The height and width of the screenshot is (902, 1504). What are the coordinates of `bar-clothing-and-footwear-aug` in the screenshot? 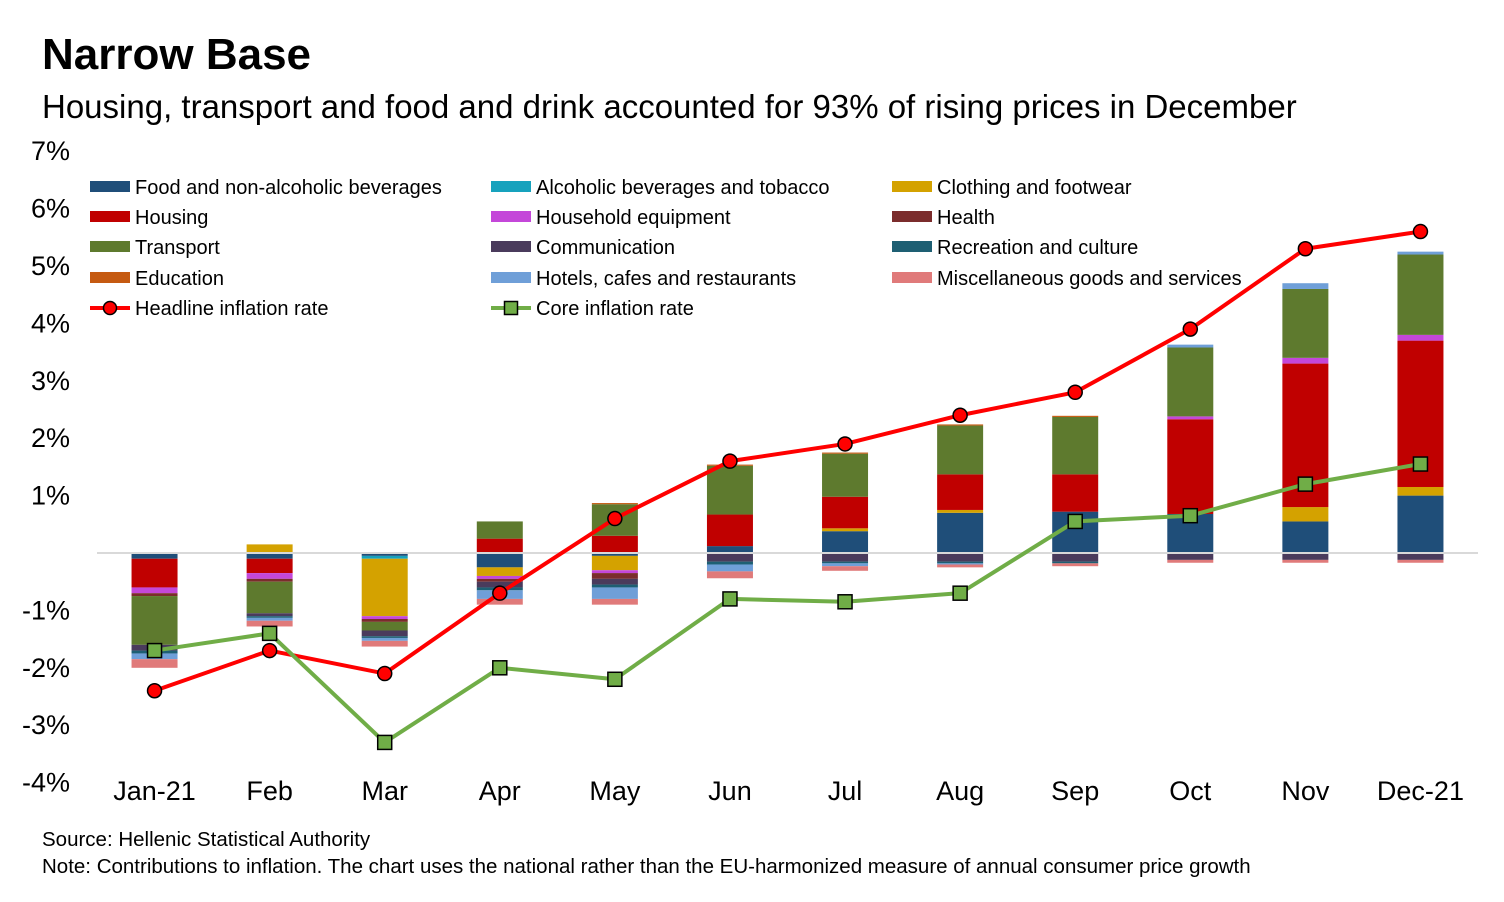 It's located at (960, 511).